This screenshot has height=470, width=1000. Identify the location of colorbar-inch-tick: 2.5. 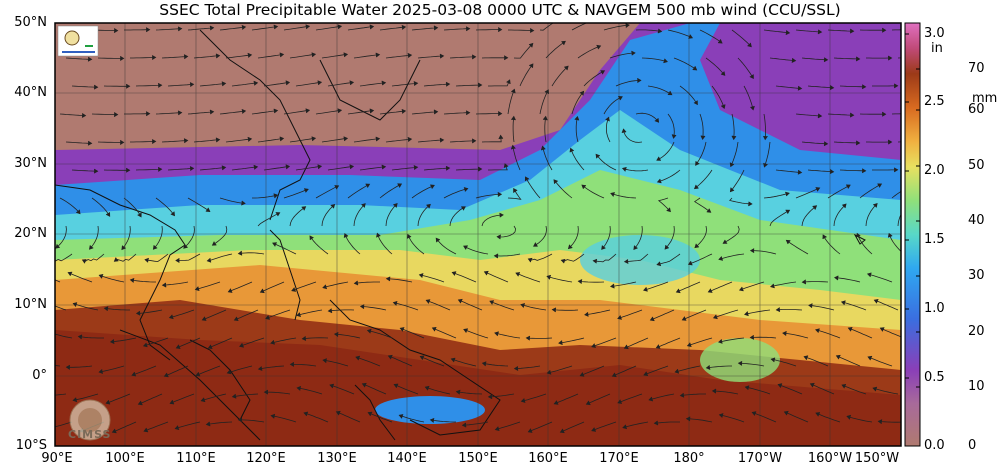
(934, 101).